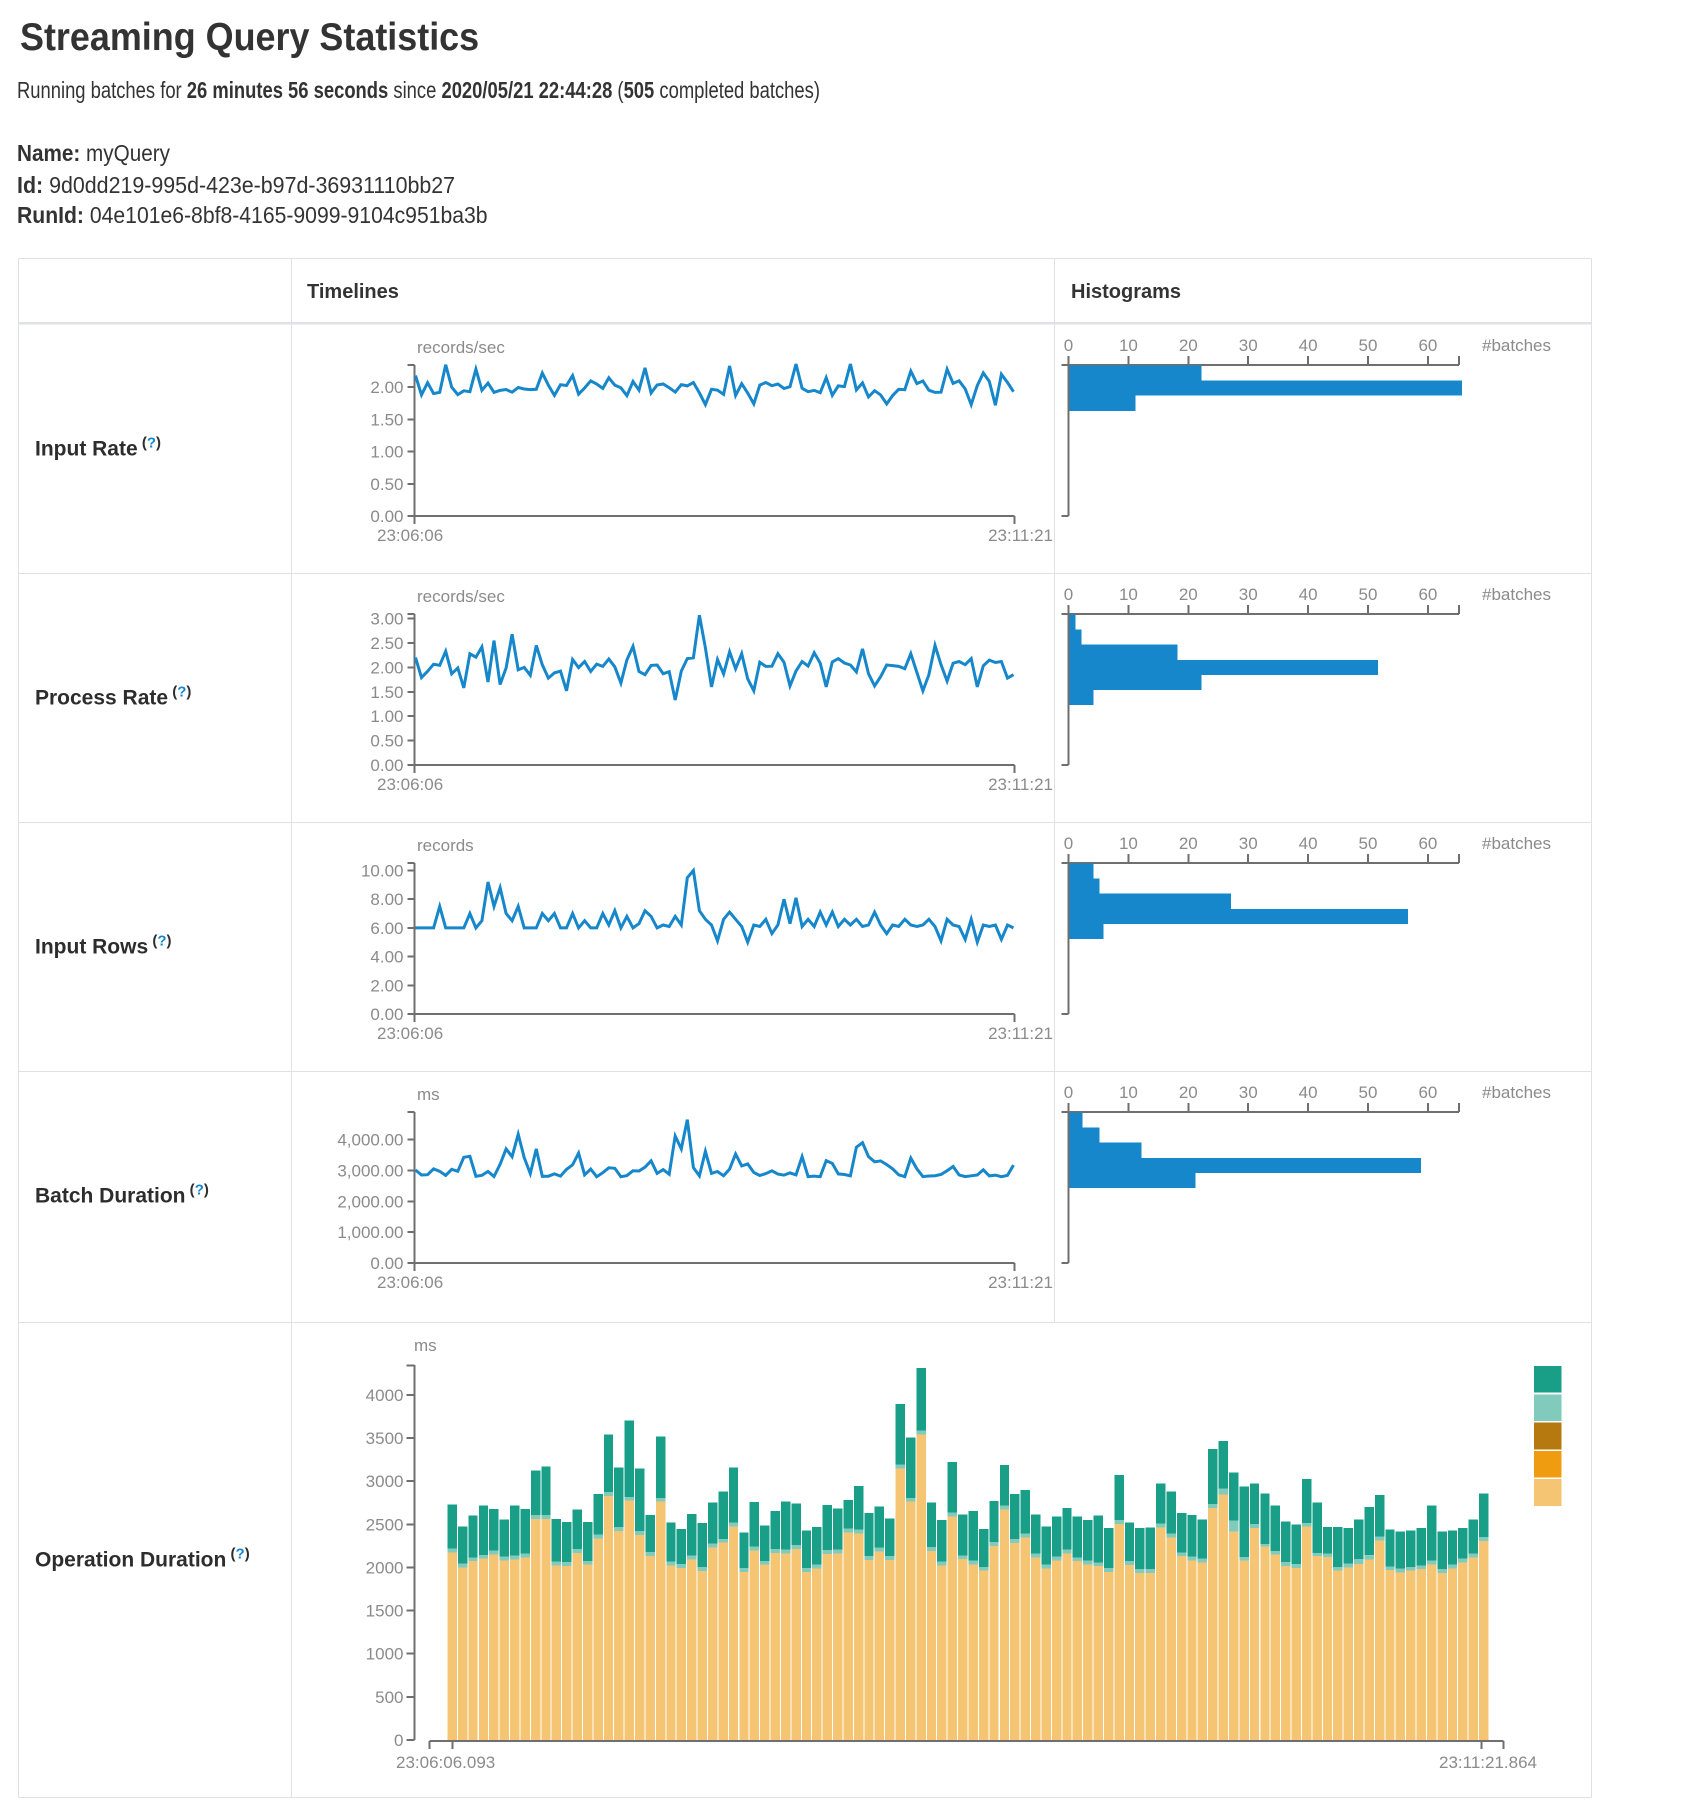 This screenshot has height=1820, width=1693. Describe the element at coordinates (386, 643) in the screenshot. I see `svg-text: 2.50` at that location.